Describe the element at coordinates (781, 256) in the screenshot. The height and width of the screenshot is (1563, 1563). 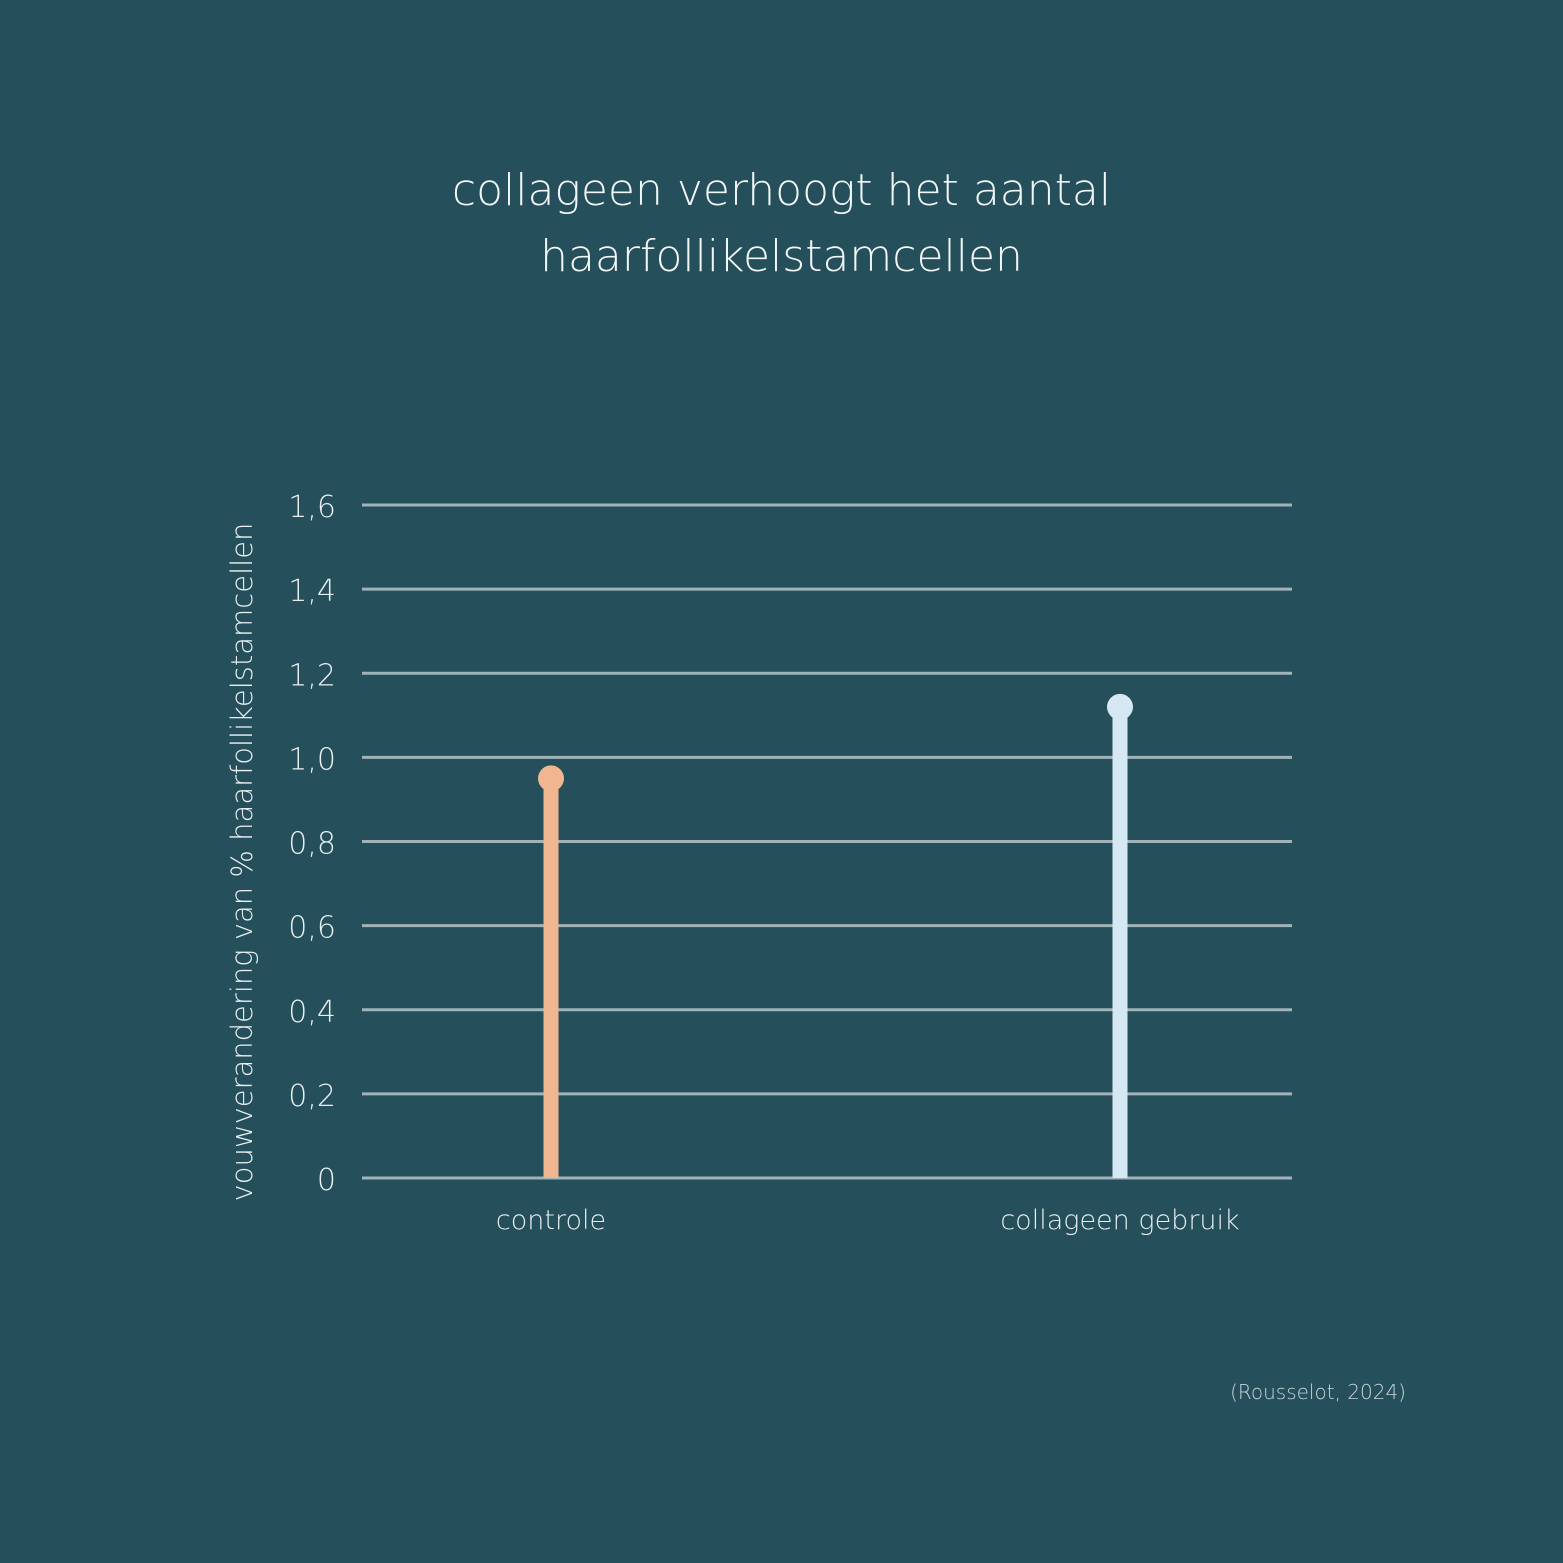
I see `chart-title-line-2: haarfollikelstamcellen` at that location.